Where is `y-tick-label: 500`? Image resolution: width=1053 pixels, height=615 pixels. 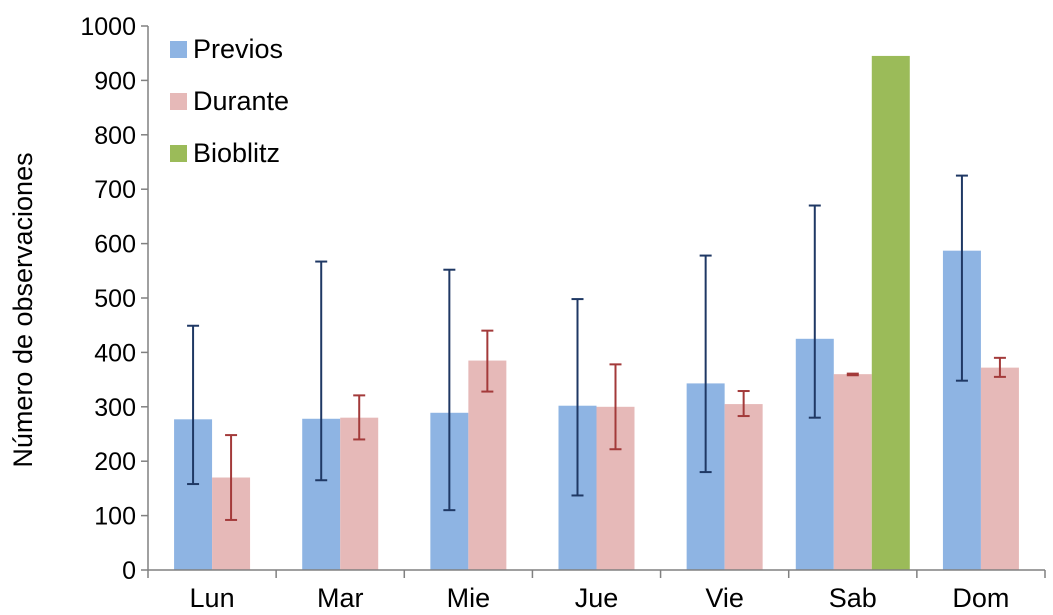
y-tick-label: 500 is located at coordinates (115, 299).